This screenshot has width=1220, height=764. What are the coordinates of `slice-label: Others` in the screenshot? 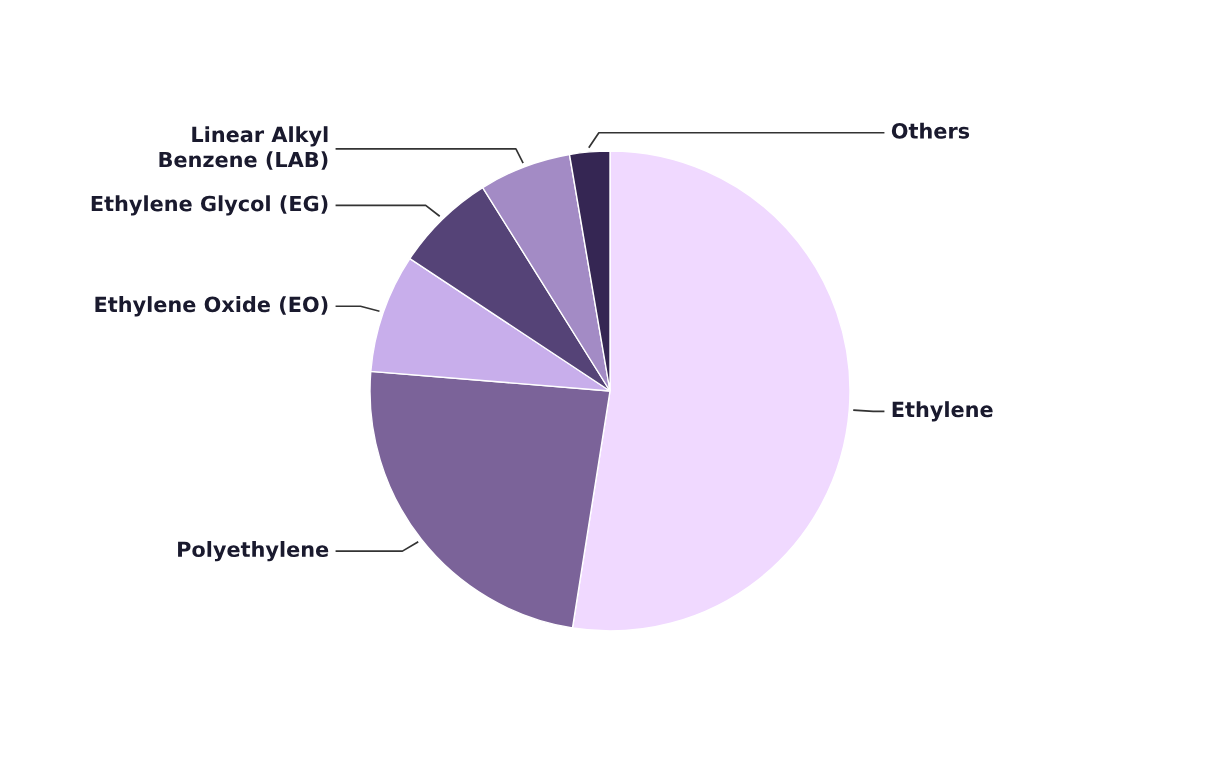 It's located at (930, 130).